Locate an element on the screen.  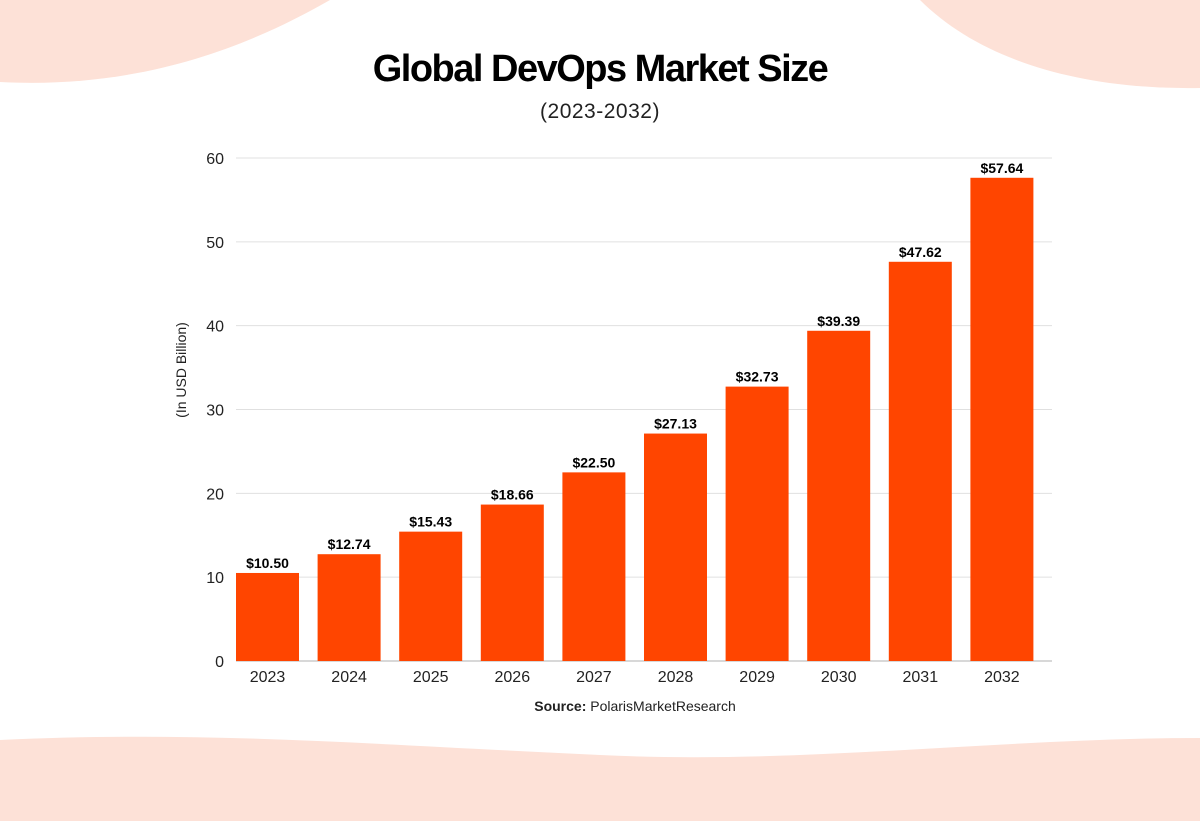
bar-2025 is located at coordinates (431, 596).